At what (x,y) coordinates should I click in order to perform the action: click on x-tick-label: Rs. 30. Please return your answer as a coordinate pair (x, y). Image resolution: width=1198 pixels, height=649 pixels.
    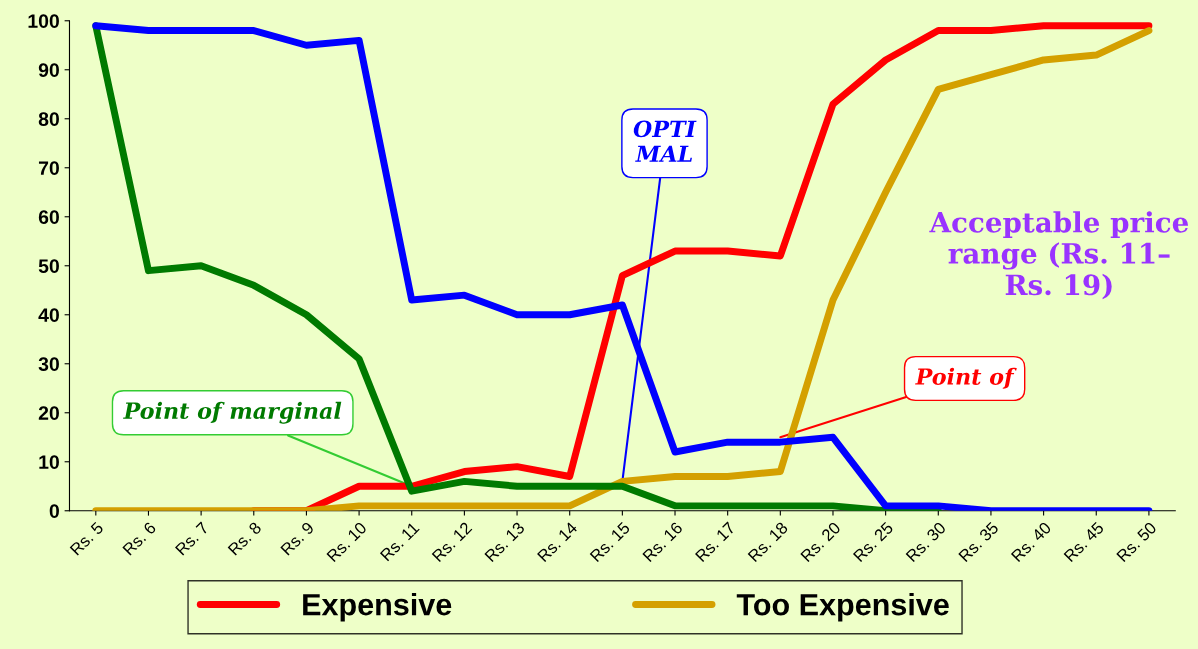
    Looking at the image, I should click on (926, 542).